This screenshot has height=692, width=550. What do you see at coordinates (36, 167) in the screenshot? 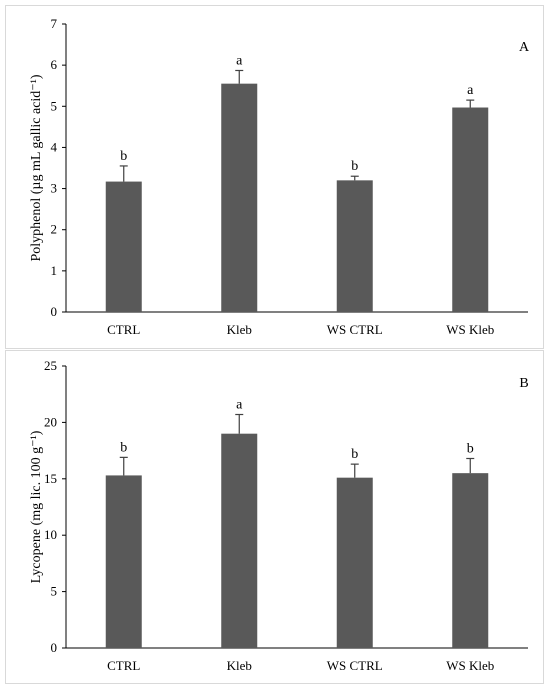
I see `y-axis-title: Polyphenol (µg mL gallic acid⁻¹)` at bounding box center [36, 167].